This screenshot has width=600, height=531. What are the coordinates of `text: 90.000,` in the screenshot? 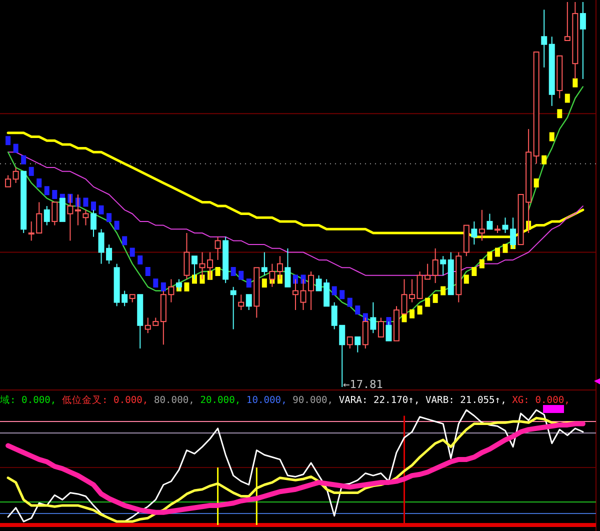 It's located at (310, 400).